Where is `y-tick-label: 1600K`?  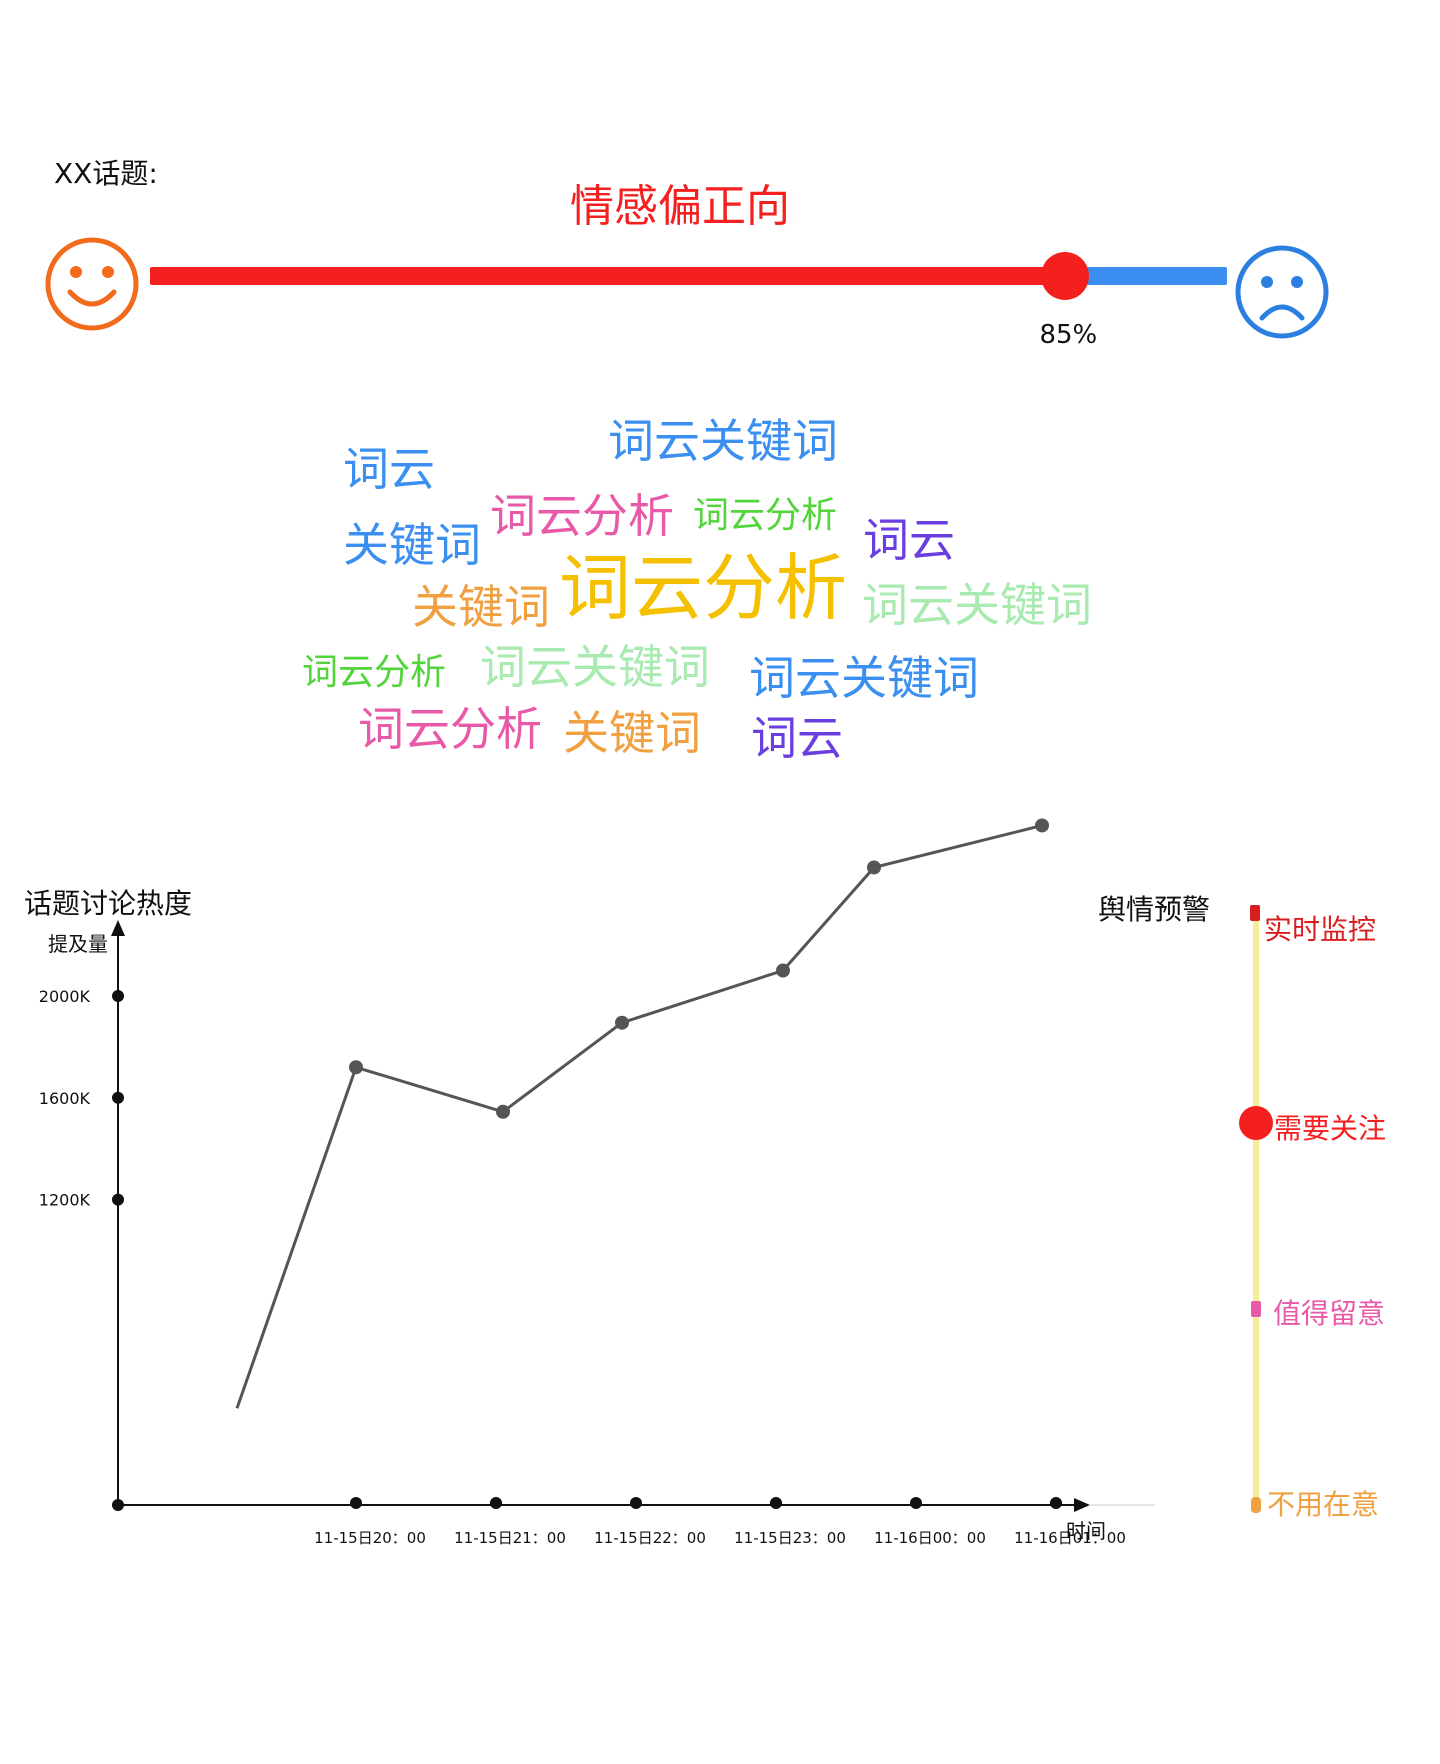 y-tick-label: 1600K is located at coordinates (65, 1098).